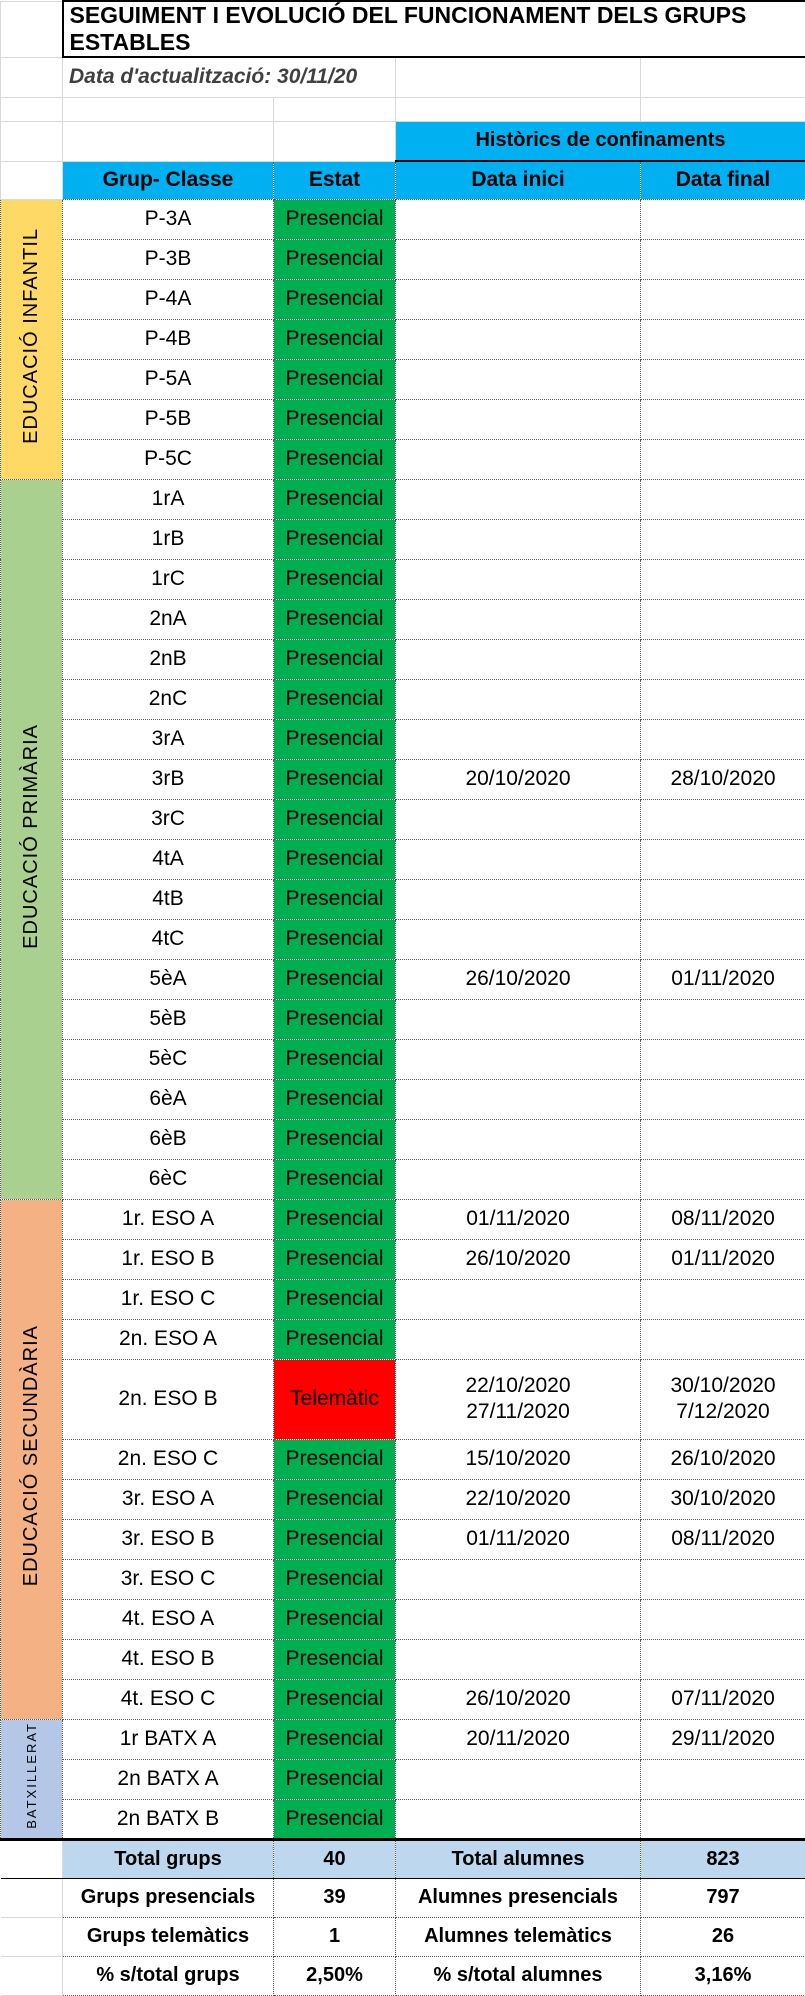 Image resolution: width=805 pixels, height=1996 pixels. I want to click on summary-label: % s/total alumnes, so click(518, 1975).